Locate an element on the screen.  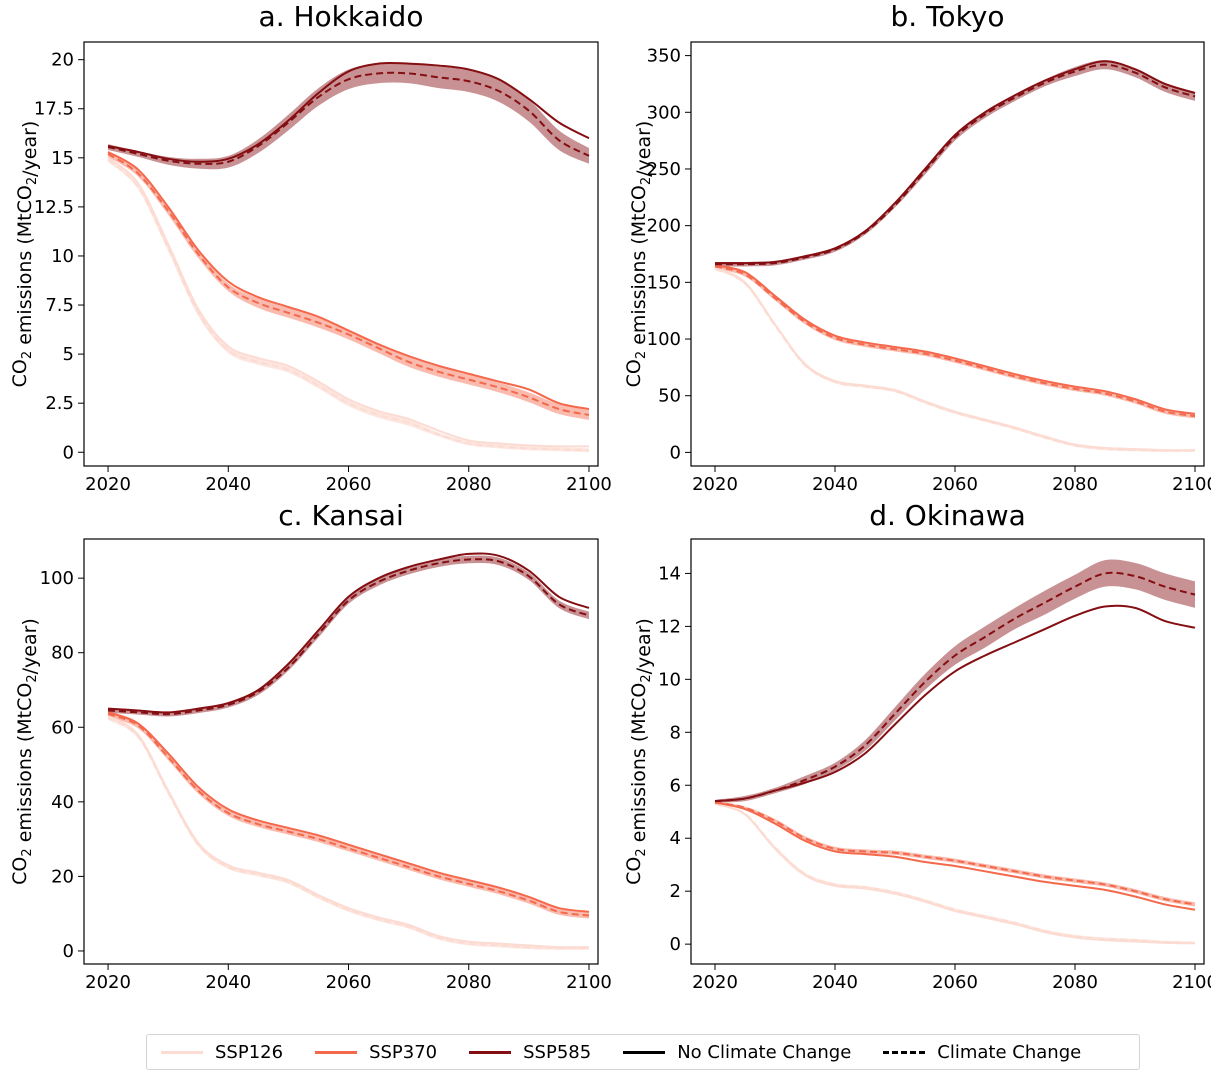
y-tick-label: 12 is located at coordinates (669, 626).